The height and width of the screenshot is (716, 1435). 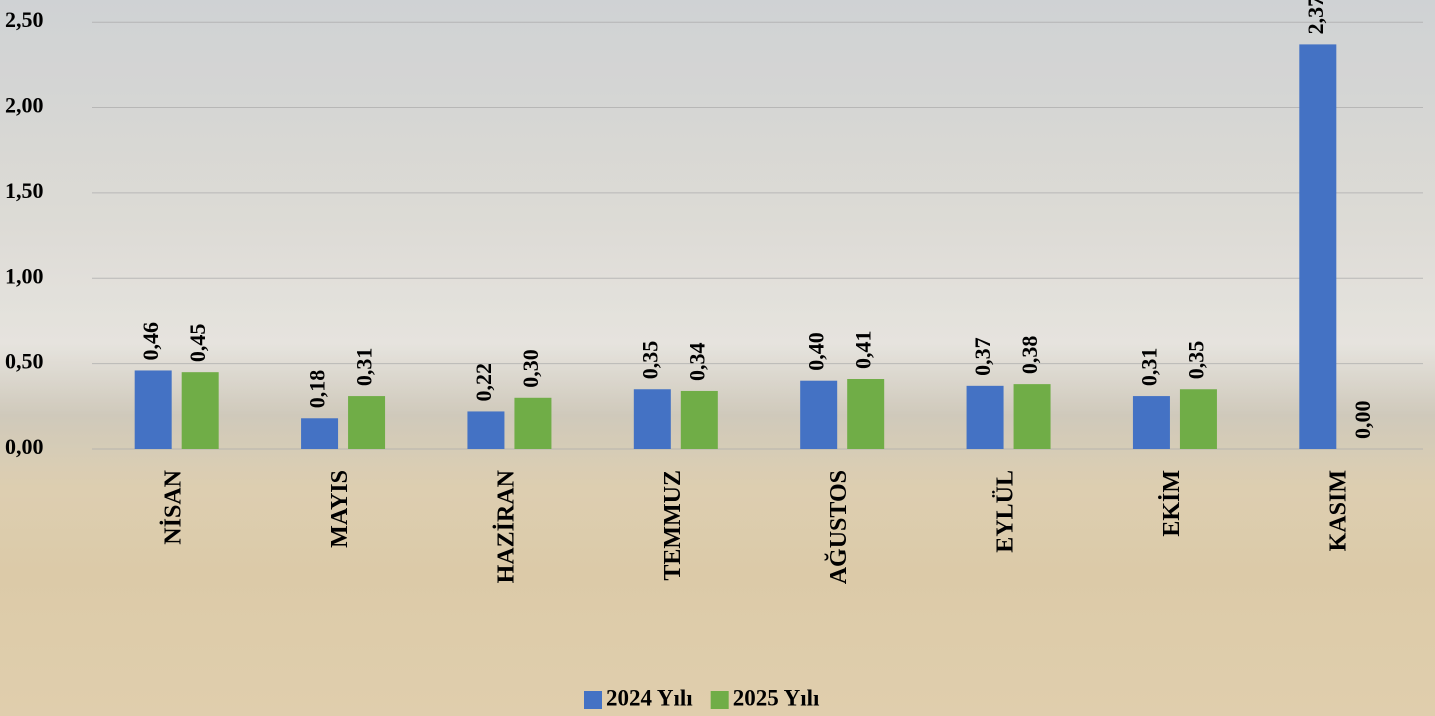 I want to click on x-tick-label: TEMMUZ, so click(x=673, y=525).